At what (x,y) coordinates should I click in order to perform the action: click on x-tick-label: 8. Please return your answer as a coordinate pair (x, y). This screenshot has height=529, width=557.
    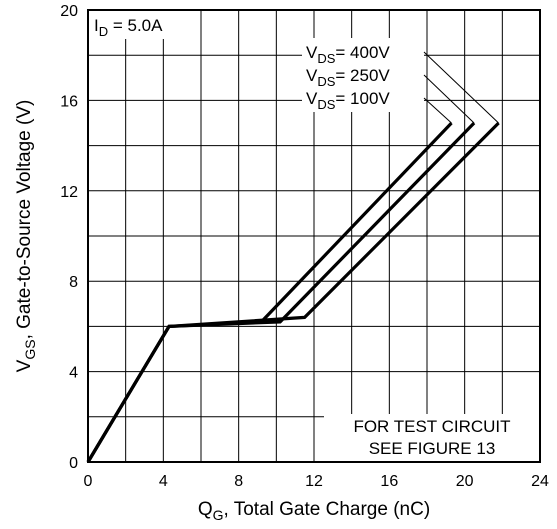
    Looking at the image, I should click on (238, 481).